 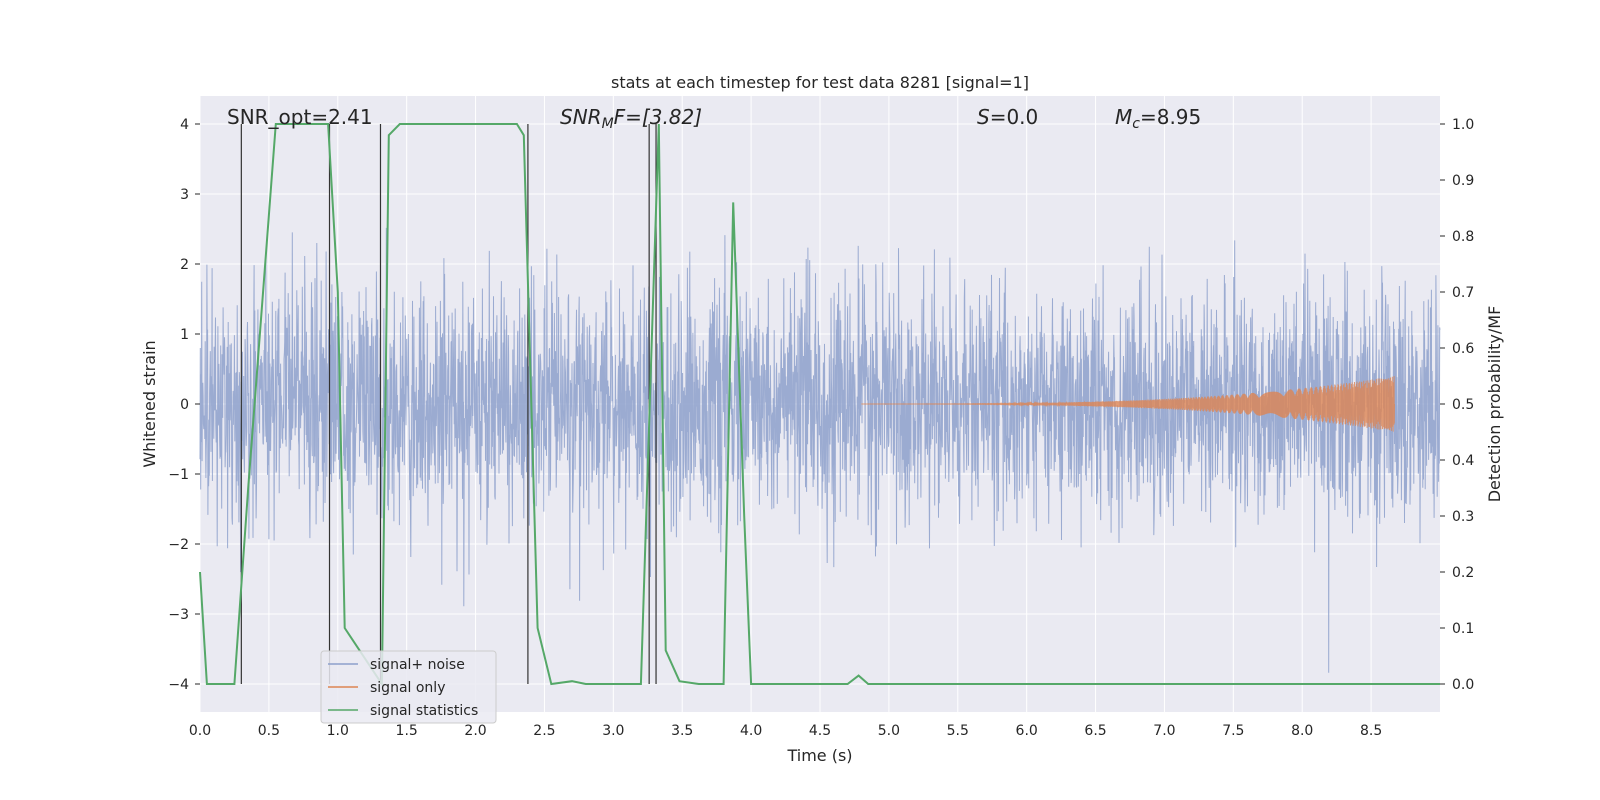 I want to click on annotation-s-name: S, so click(x=983, y=117).